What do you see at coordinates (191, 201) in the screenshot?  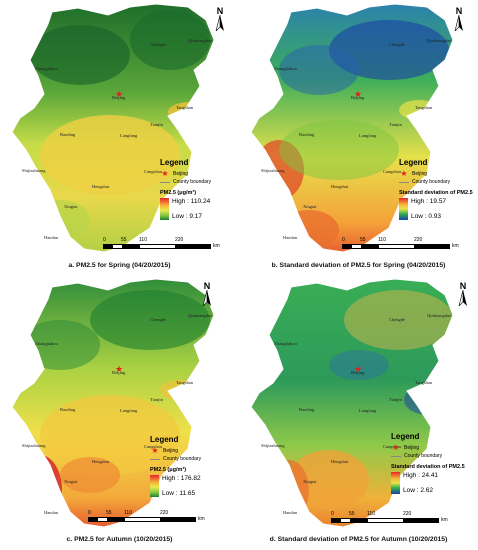 I see `legend-high: High : 110.24` at bounding box center [191, 201].